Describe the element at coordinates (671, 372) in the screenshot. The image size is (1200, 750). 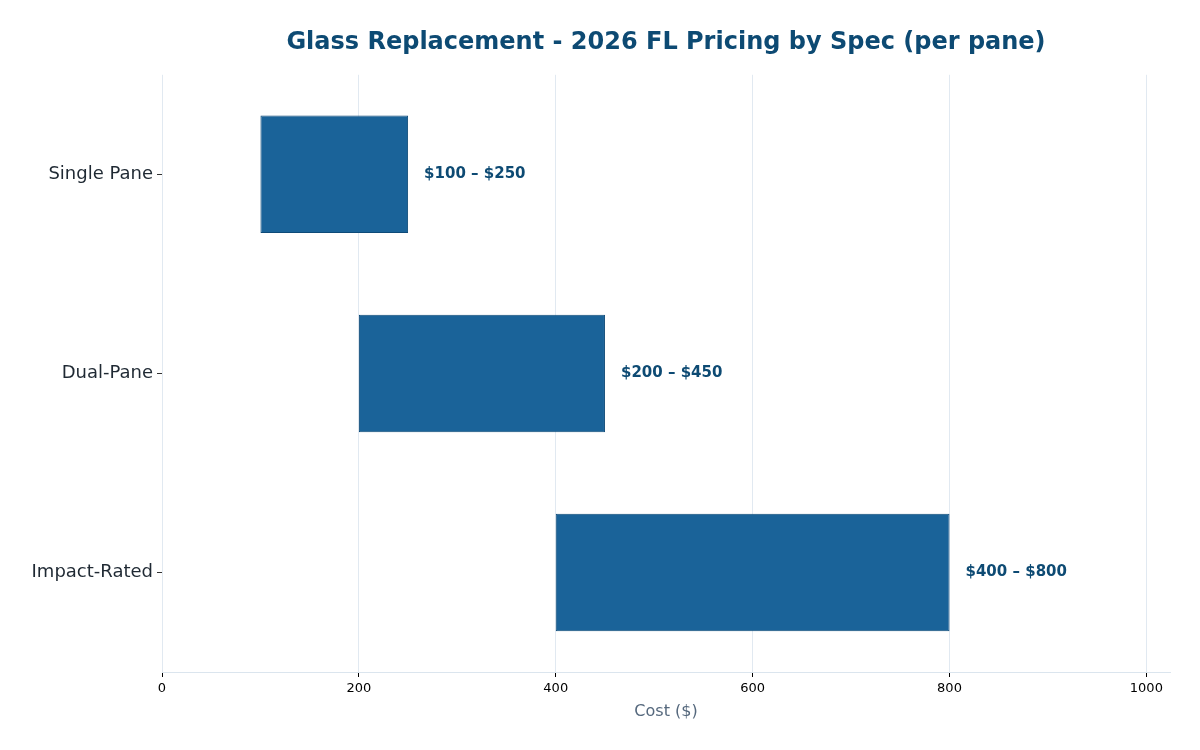
I see `annotation: $200 – $450` at that location.